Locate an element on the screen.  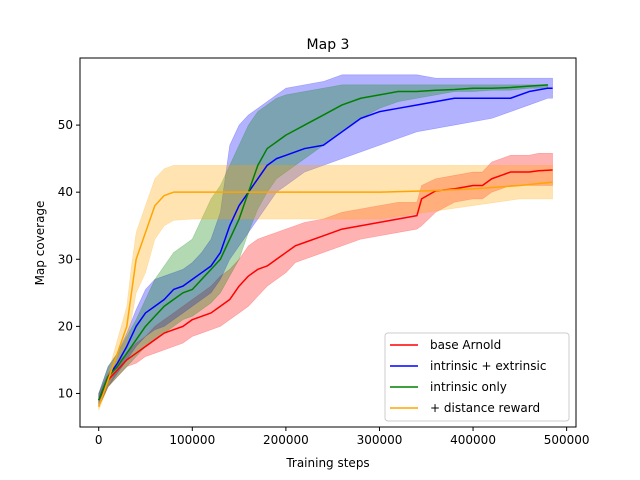
y-axis-label: Map coverage is located at coordinates (40, 243).